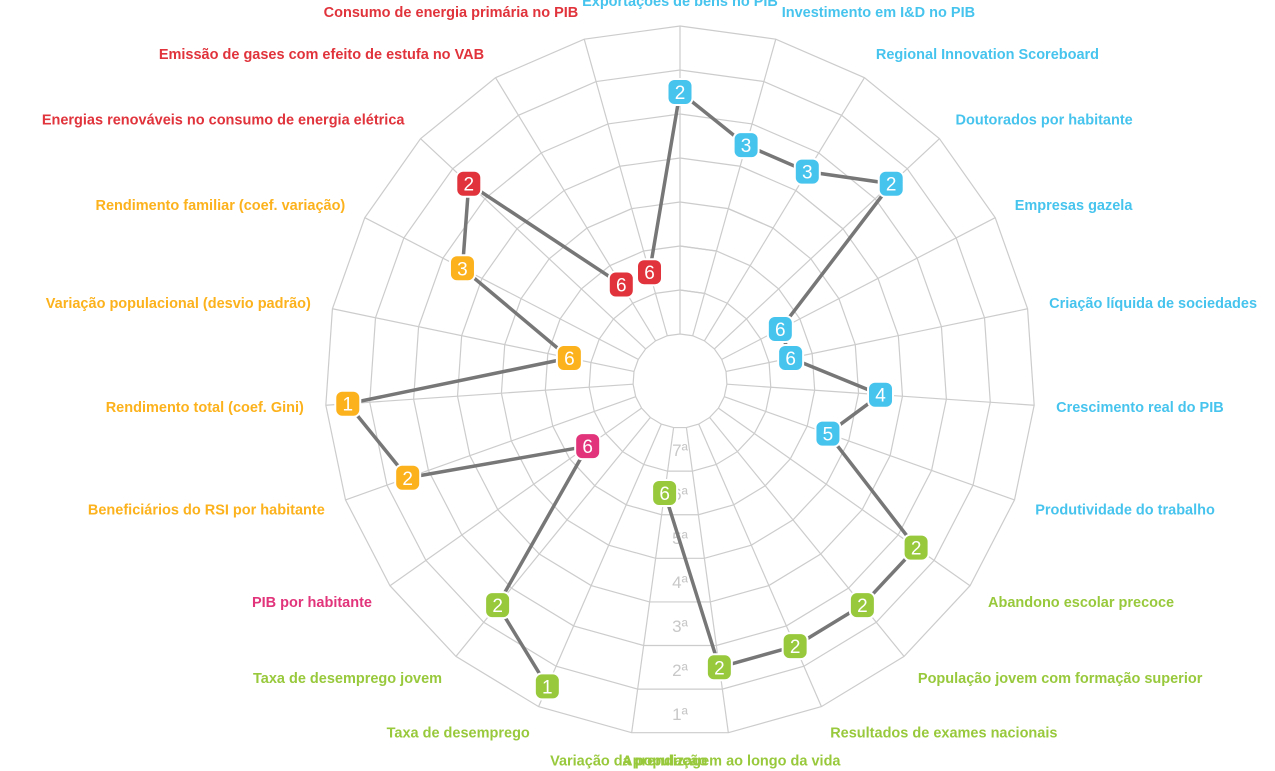  I want to click on axis-label-pib-por-habitante: PIB por habitante, so click(312, 603).